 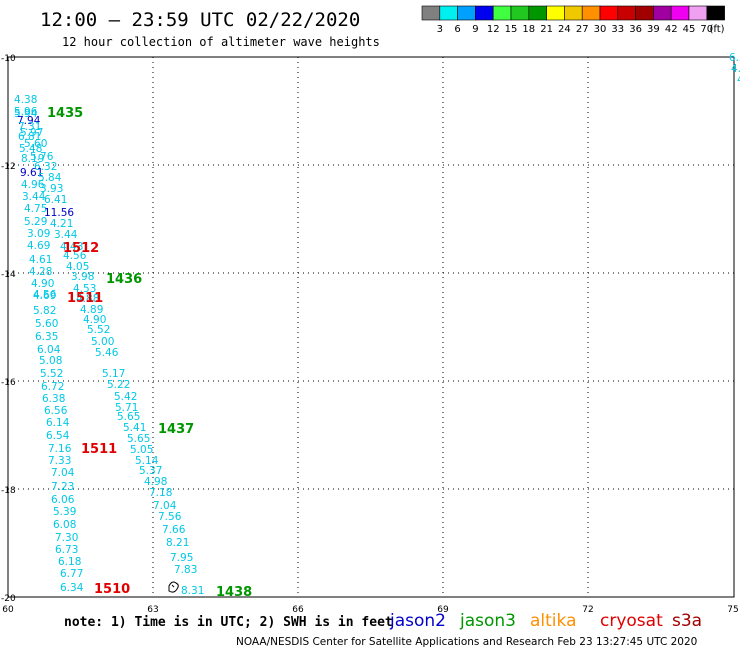 I want to click on island-icon, so click(x=173, y=587).